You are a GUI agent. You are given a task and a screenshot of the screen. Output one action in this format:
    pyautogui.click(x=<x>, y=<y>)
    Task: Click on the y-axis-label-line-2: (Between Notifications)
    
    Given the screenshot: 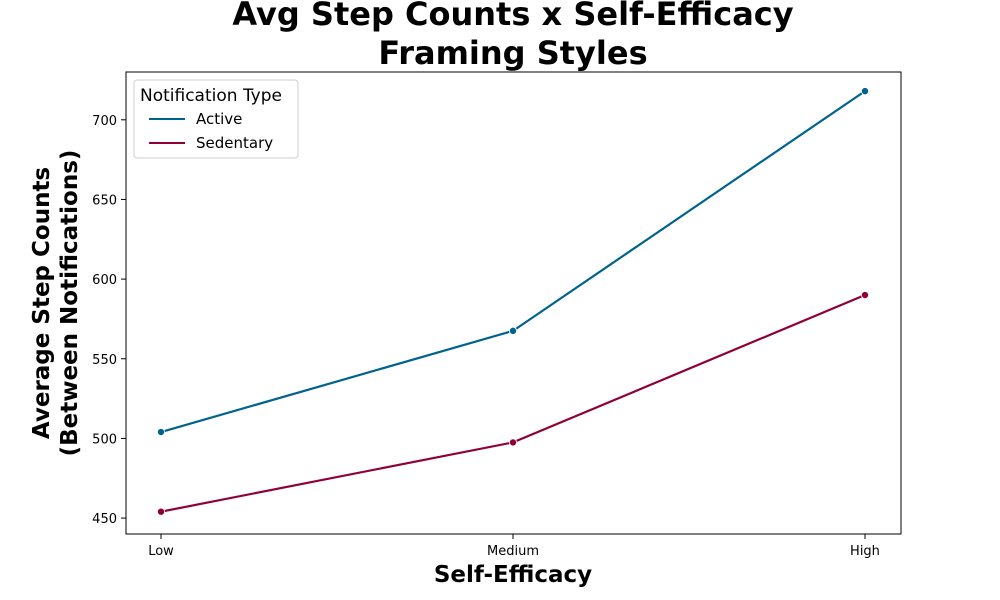 What is the action you would take?
    pyautogui.click(x=70, y=303)
    